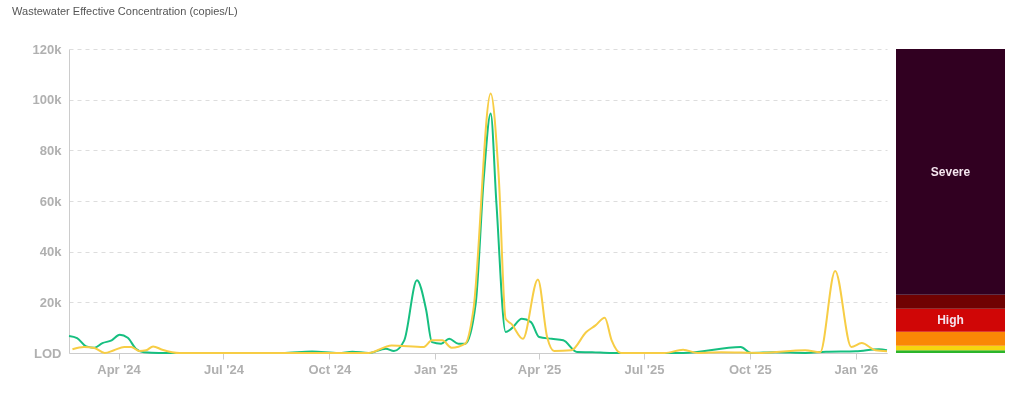 Image resolution: width=1010 pixels, height=402 pixels. Describe the element at coordinates (856, 369) in the screenshot. I see `x-tick-label: Jan '26` at that location.